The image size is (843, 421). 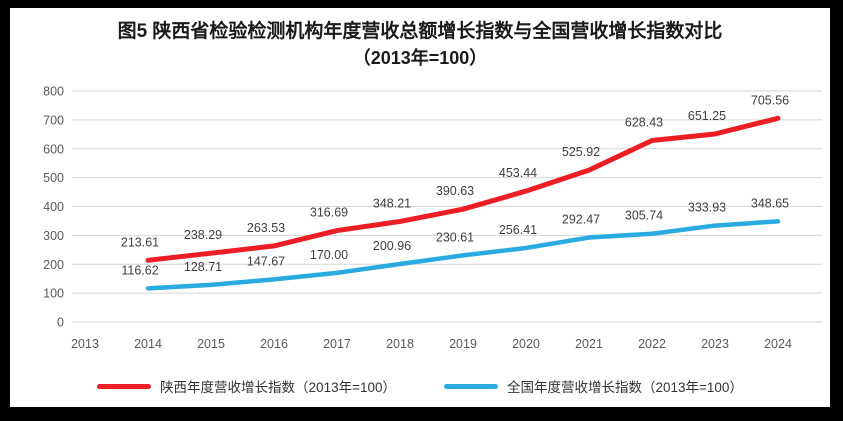 What do you see at coordinates (770, 203) in the screenshot?
I see `data-label: 348.65` at bounding box center [770, 203].